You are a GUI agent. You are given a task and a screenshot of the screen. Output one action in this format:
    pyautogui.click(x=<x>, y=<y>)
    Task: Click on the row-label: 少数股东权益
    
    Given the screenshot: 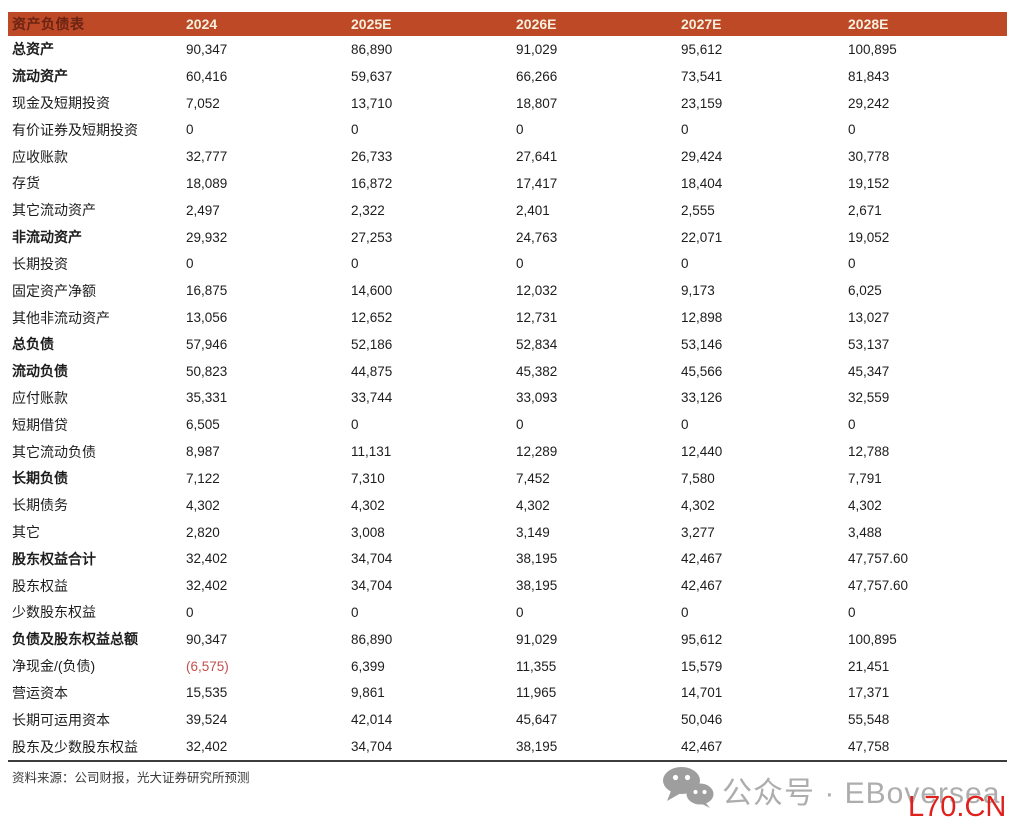 What is the action you would take?
    pyautogui.click(x=54, y=612)
    